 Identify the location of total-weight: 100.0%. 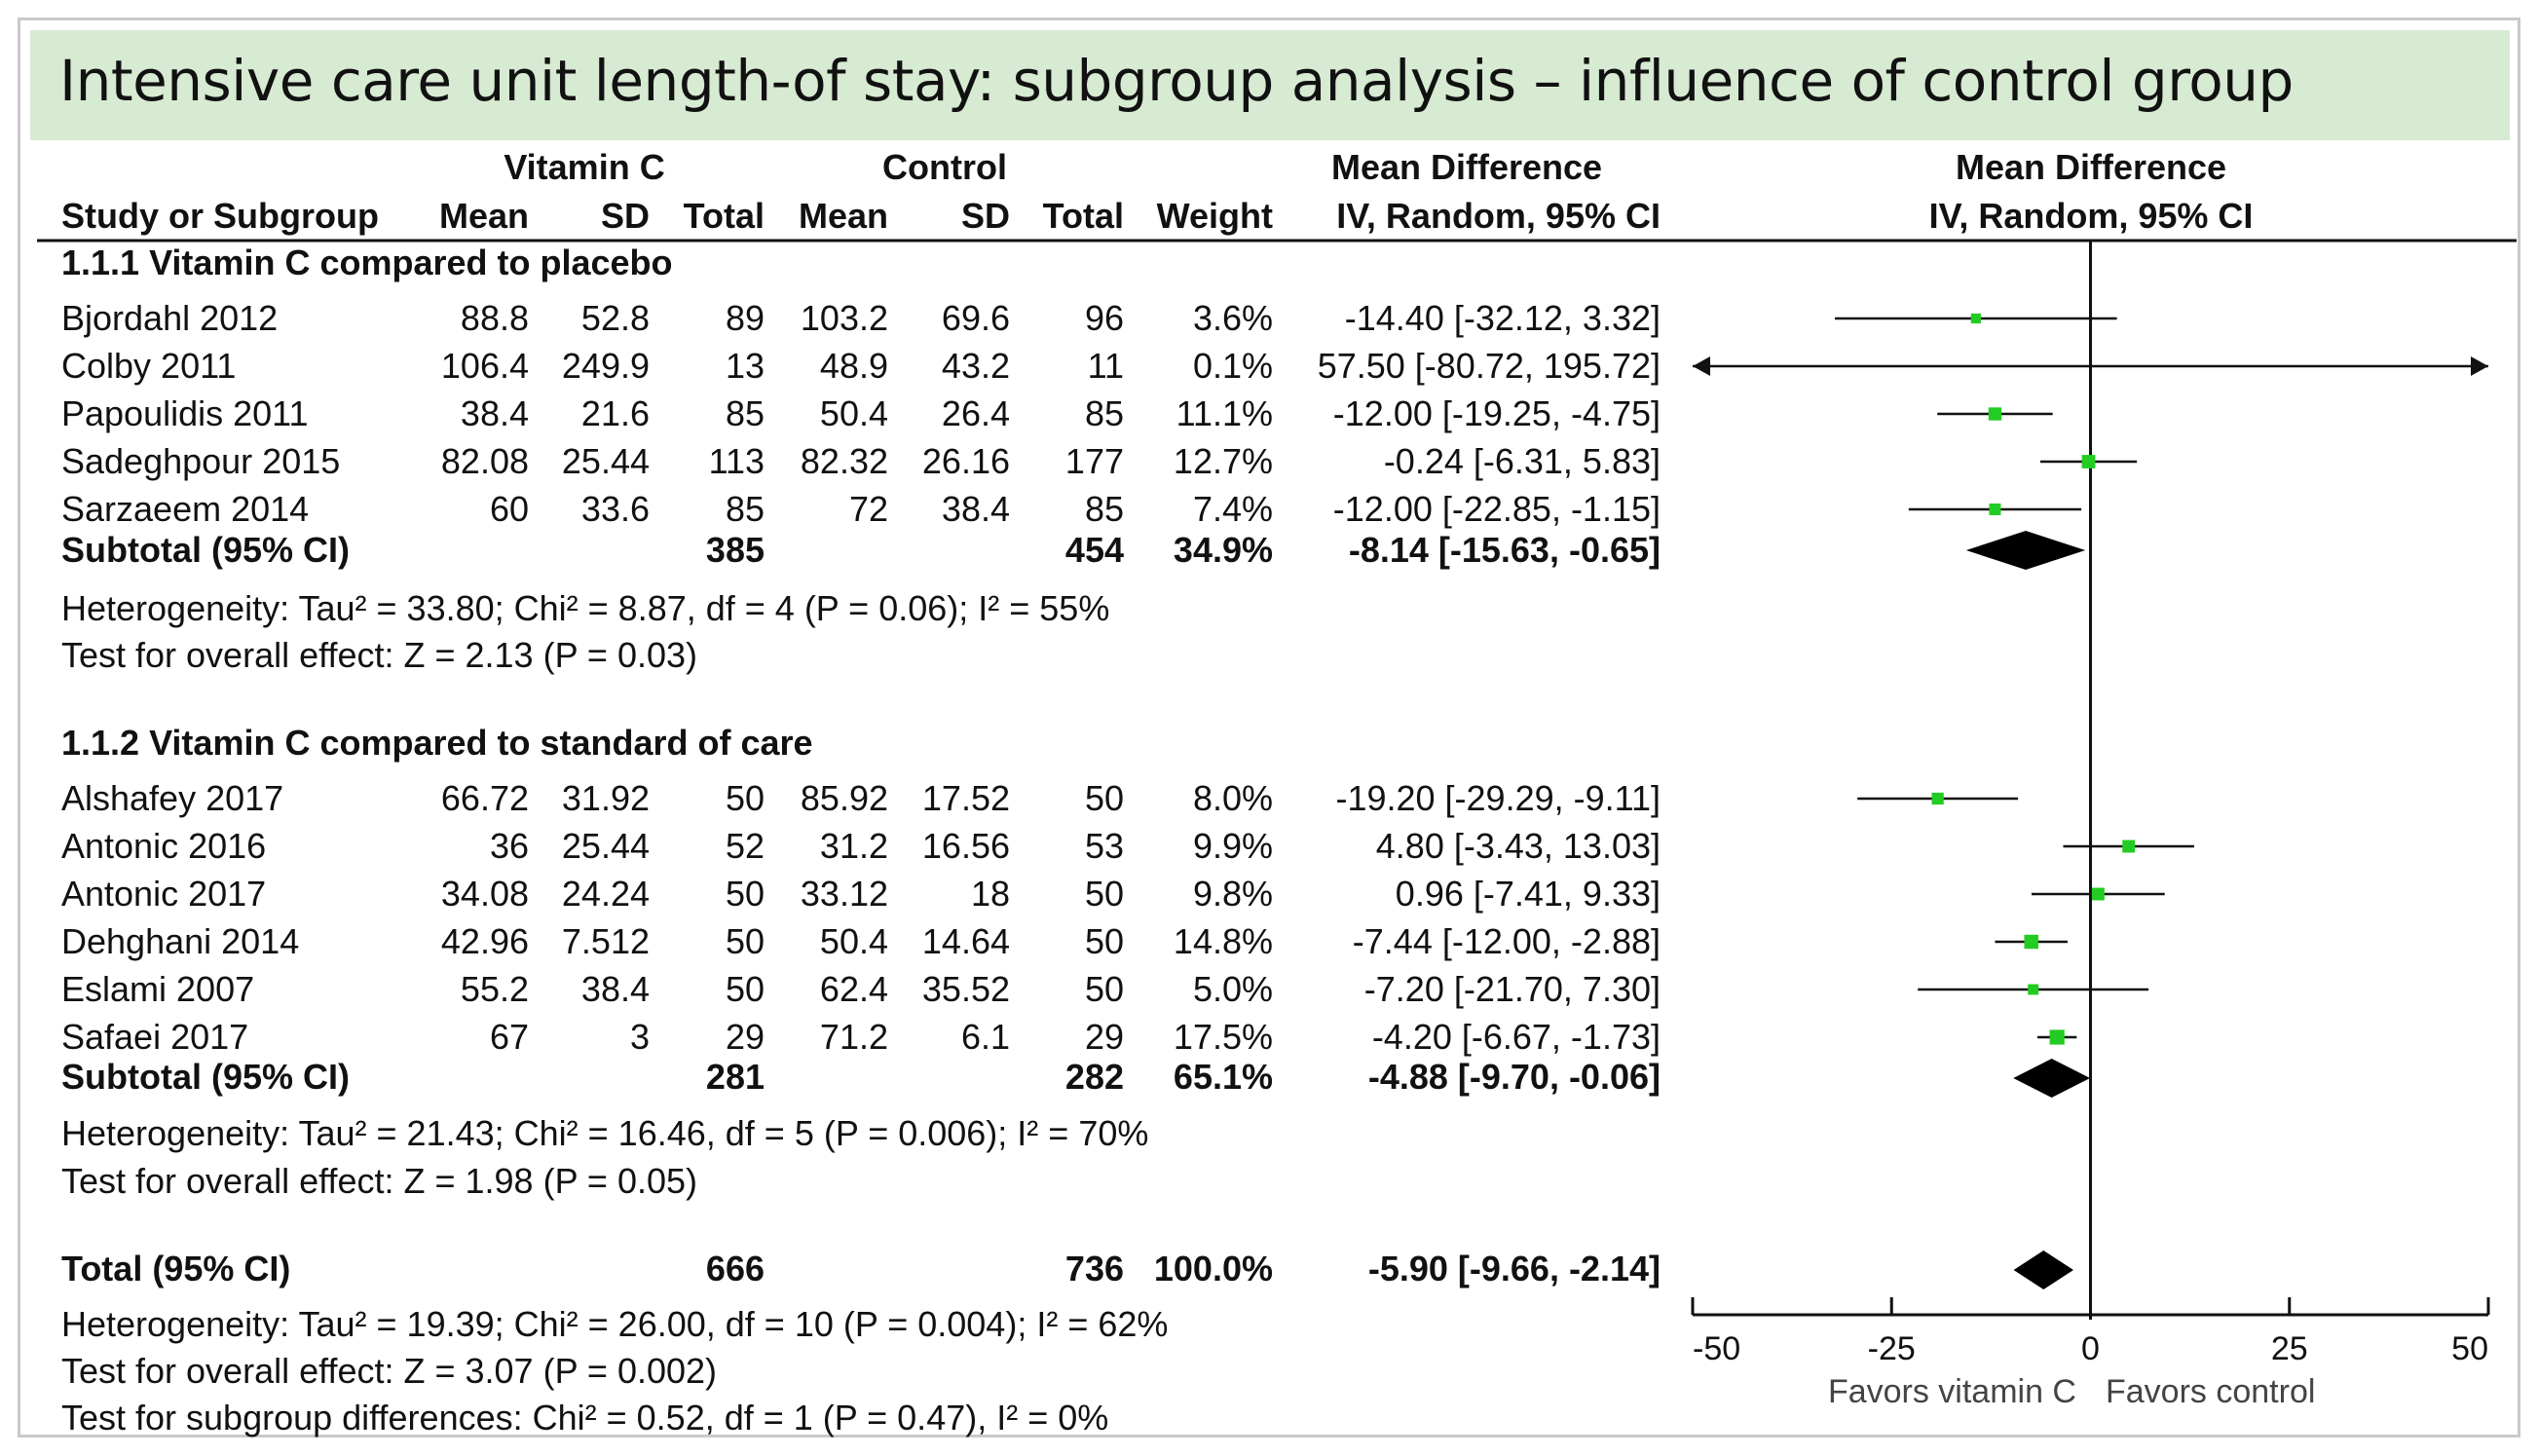
(1214, 1268).